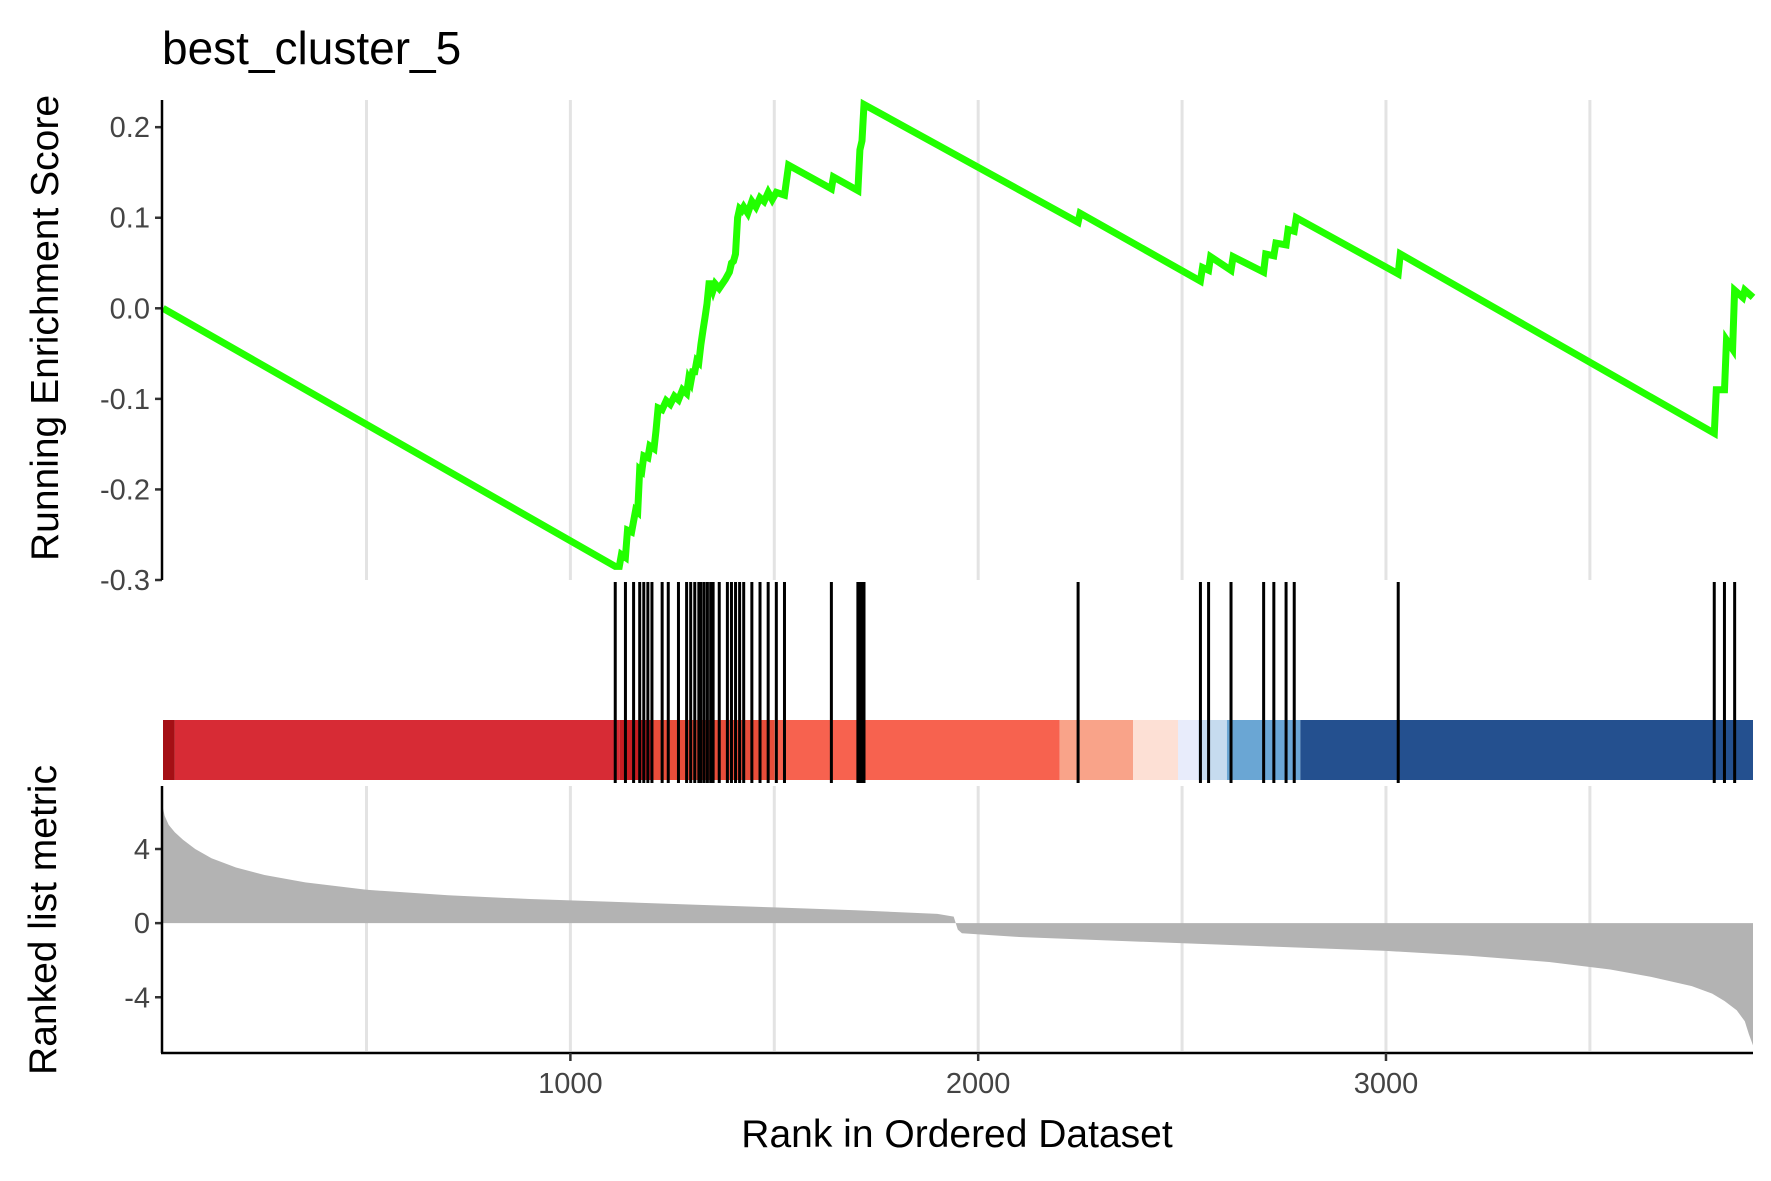  What do you see at coordinates (130, 128) in the screenshot?
I see `es-y-tick-label: 0.2` at bounding box center [130, 128].